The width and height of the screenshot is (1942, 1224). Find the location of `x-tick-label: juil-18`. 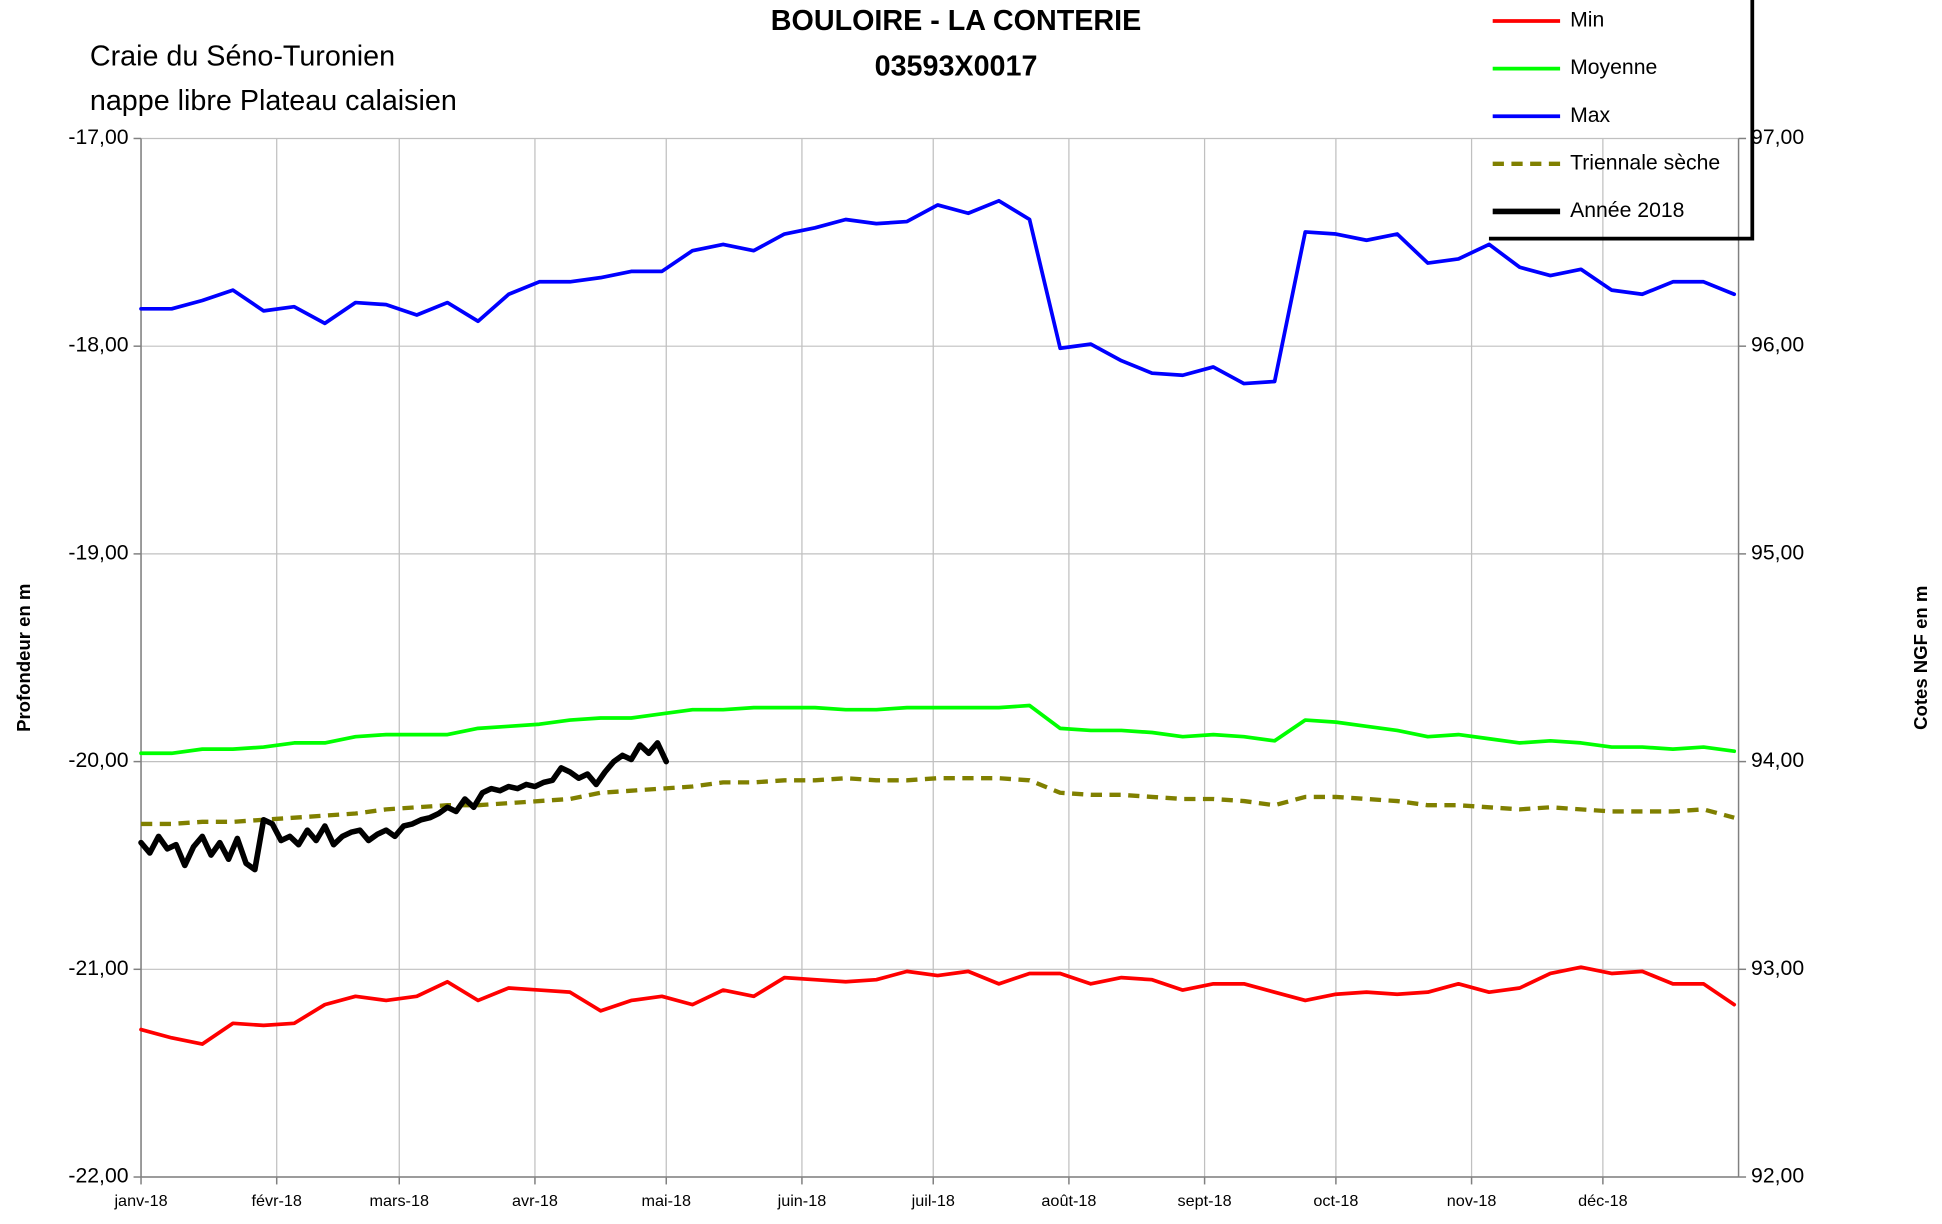

x-tick-label: juil-18 is located at coordinates (933, 1201).